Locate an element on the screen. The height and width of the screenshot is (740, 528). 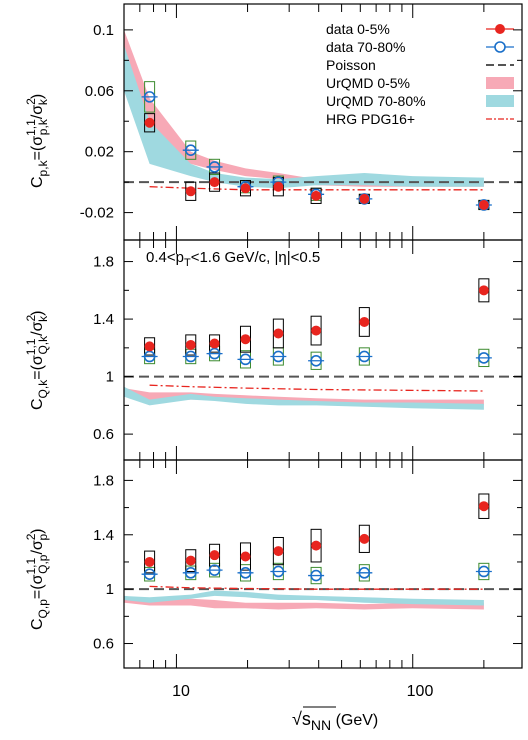
panel-2-plot-area is located at coordinates (323, 344).